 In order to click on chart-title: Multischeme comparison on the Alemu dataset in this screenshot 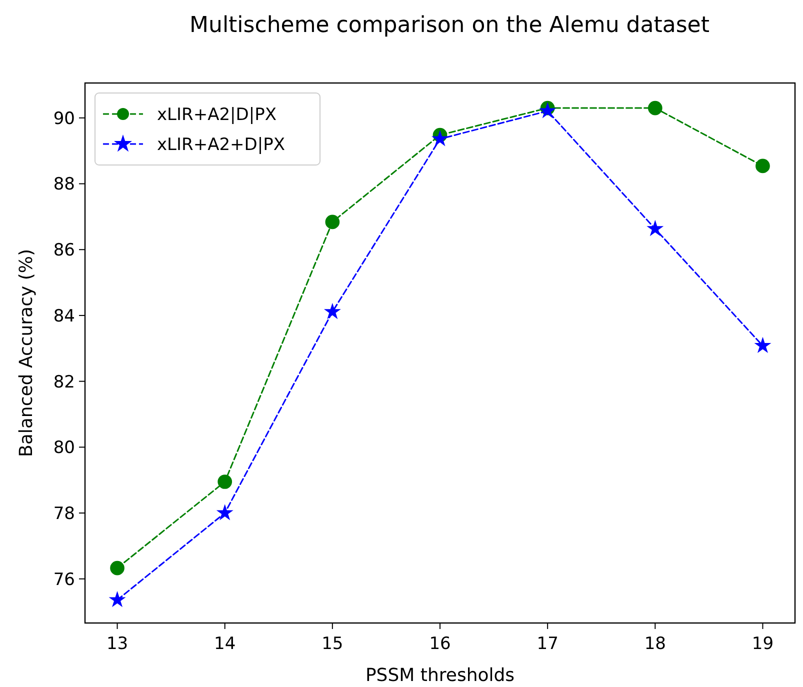, I will do `click(450, 25)`.